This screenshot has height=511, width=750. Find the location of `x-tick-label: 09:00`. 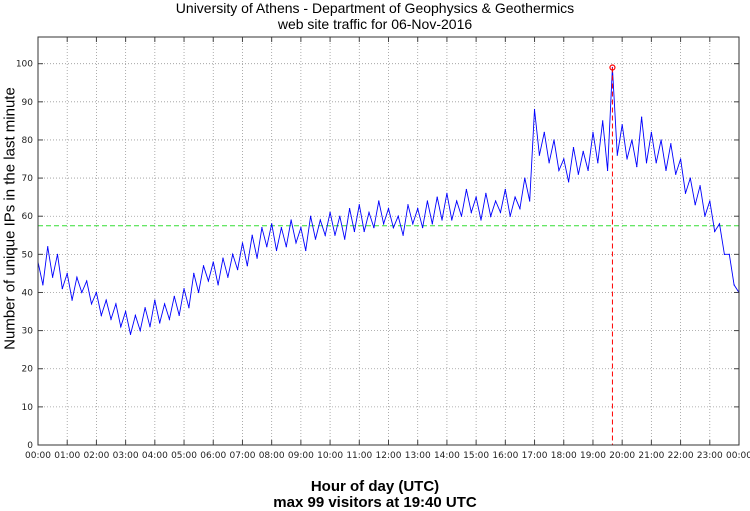

x-tick-label: 09:00 is located at coordinates (301, 456).